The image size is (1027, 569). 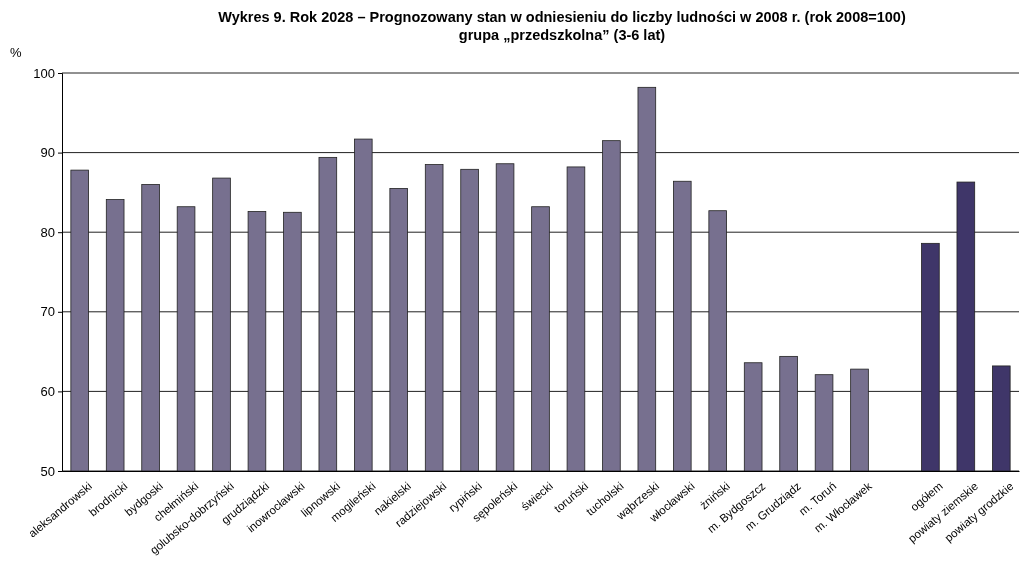 What do you see at coordinates (16, 52) in the screenshot?
I see `y-axis-title: %` at bounding box center [16, 52].